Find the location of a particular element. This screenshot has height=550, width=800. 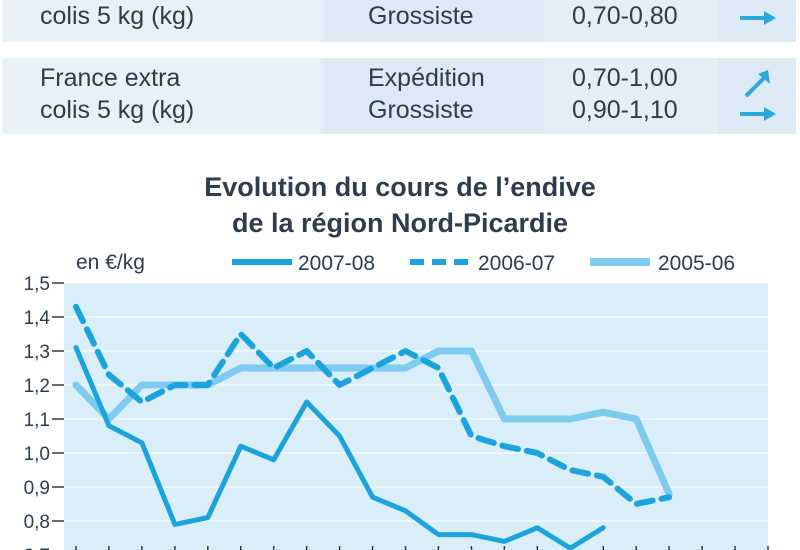

legend-label-2007-08: 2007-08 is located at coordinates (336, 263).